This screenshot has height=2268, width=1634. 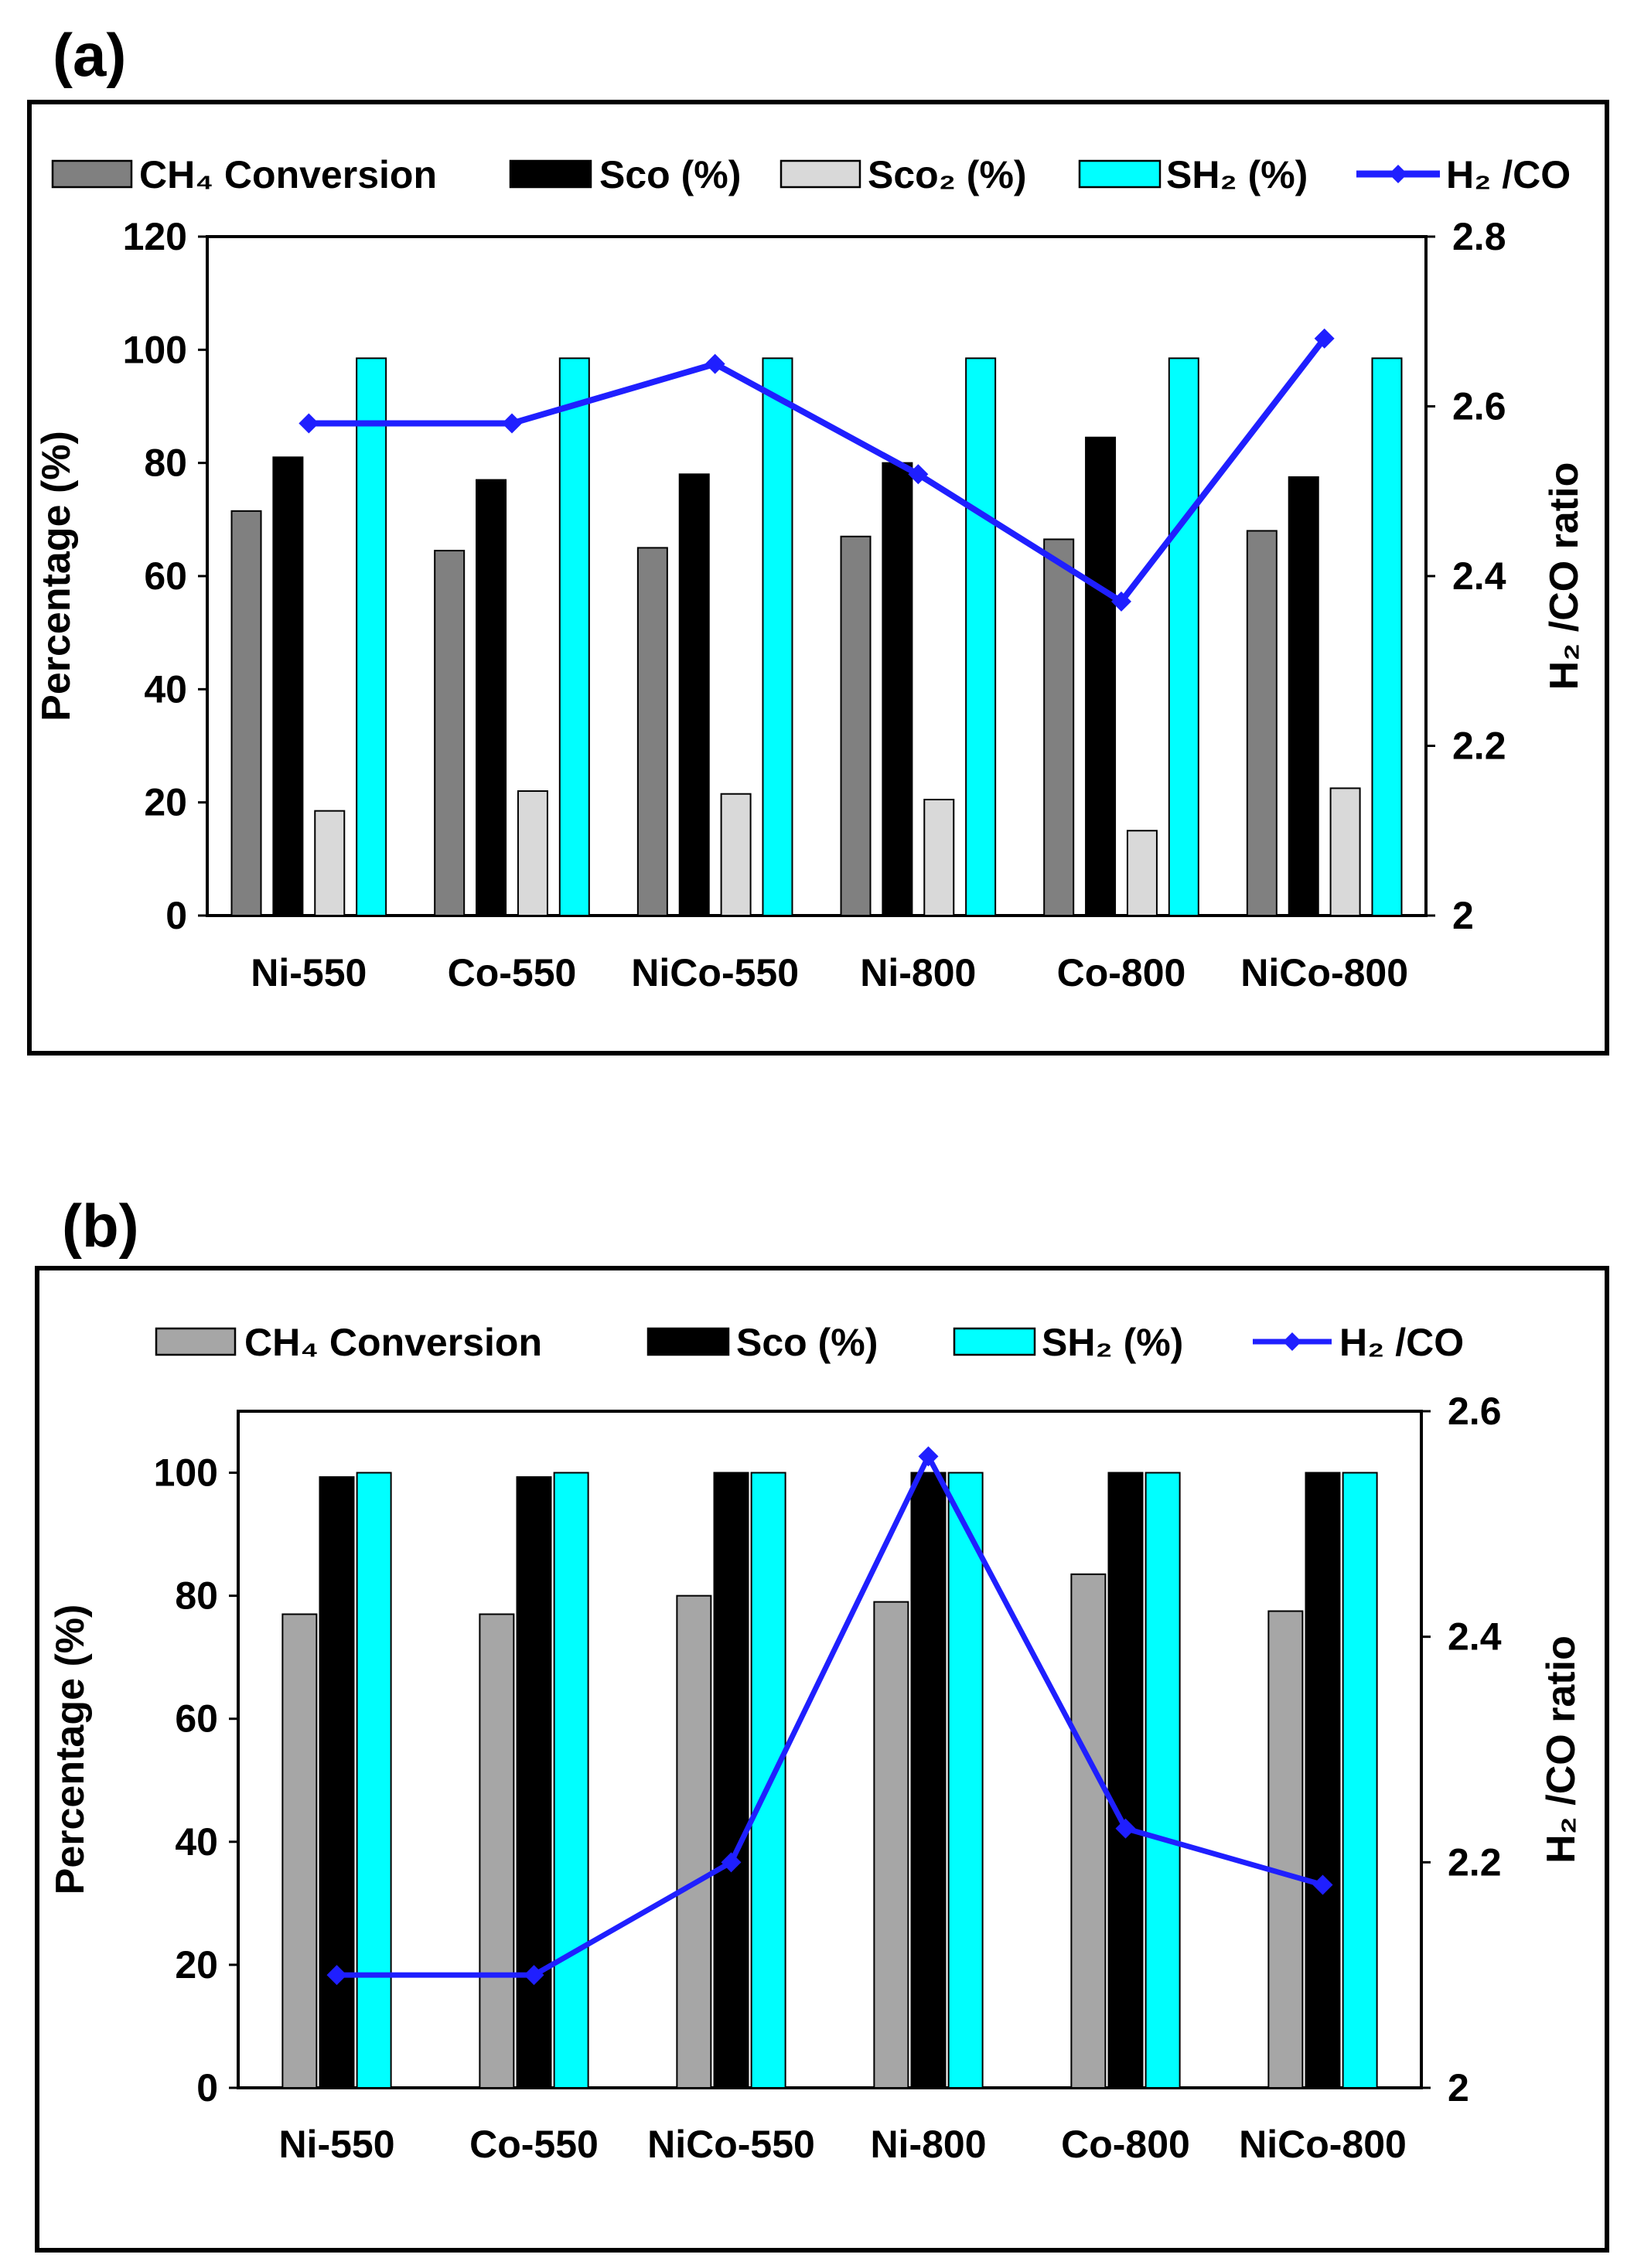 What do you see at coordinates (70, 1750) in the screenshot?
I see `y-axis-title: Percentage (%)` at bounding box center [70, 1750].